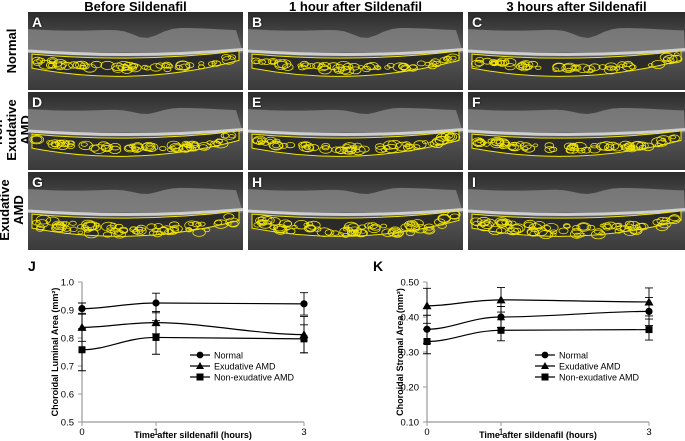  I want to click on column-header-before: Before Sildenafil, so click(135, 7).